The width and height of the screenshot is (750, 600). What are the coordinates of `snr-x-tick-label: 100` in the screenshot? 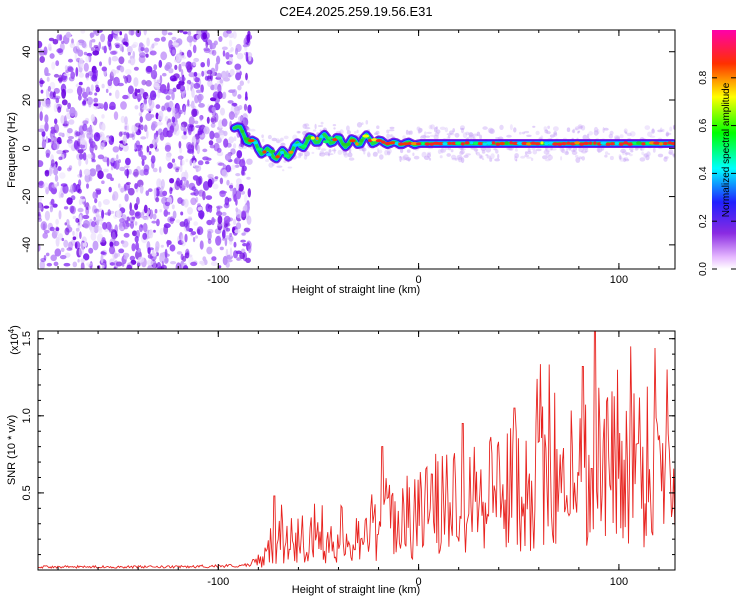 It's located at (619, 582).